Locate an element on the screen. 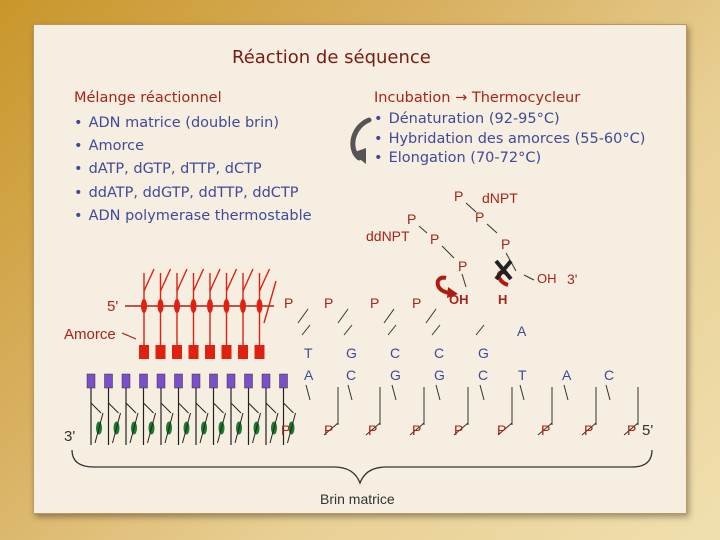 Image resolution: width=720 pixels, height=540 pixels. dNPT-bond is located at coordinates (492, 228).